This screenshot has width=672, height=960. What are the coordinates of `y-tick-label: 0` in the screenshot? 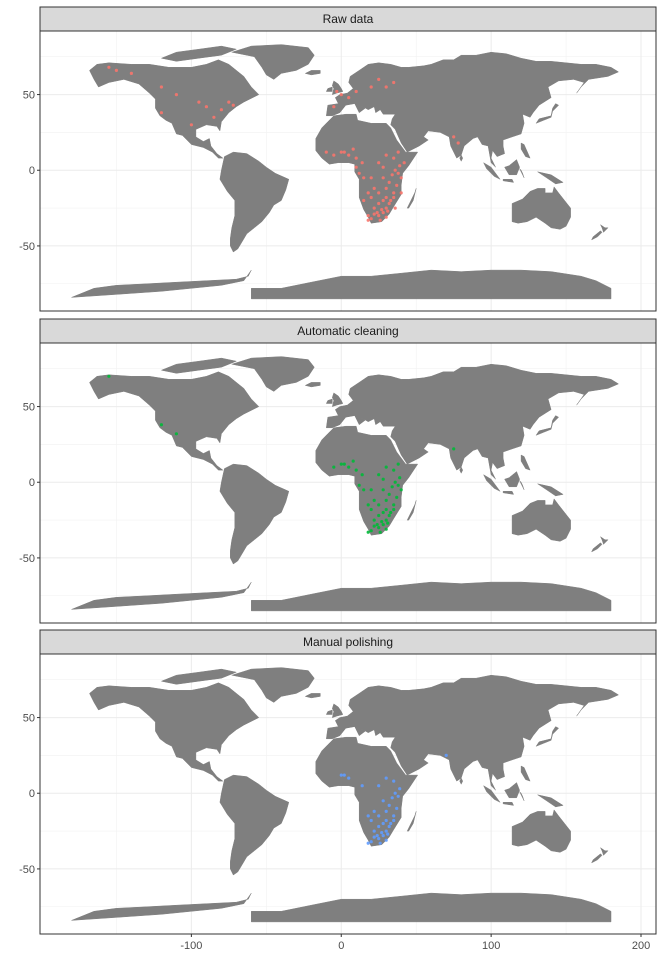 It's located at (32, 483).